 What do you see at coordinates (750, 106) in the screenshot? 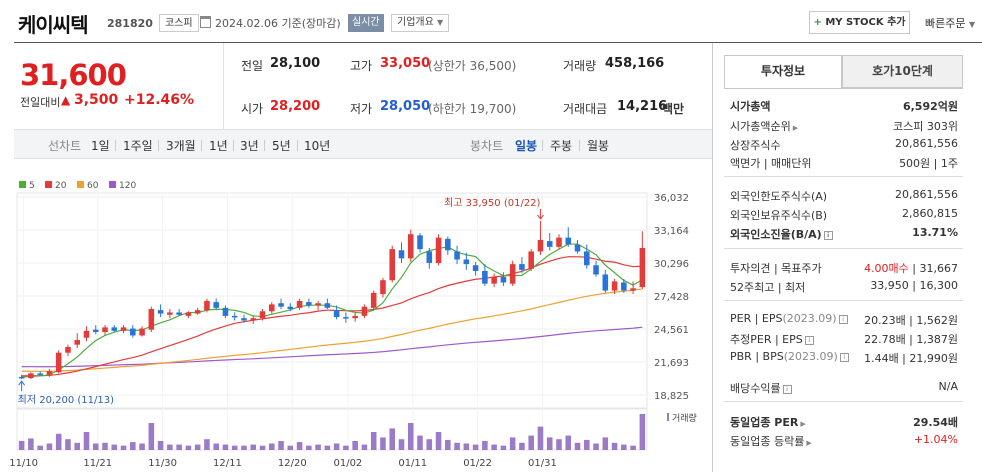
I see `info-label: 시가총액` at bounding box center [750, 106].